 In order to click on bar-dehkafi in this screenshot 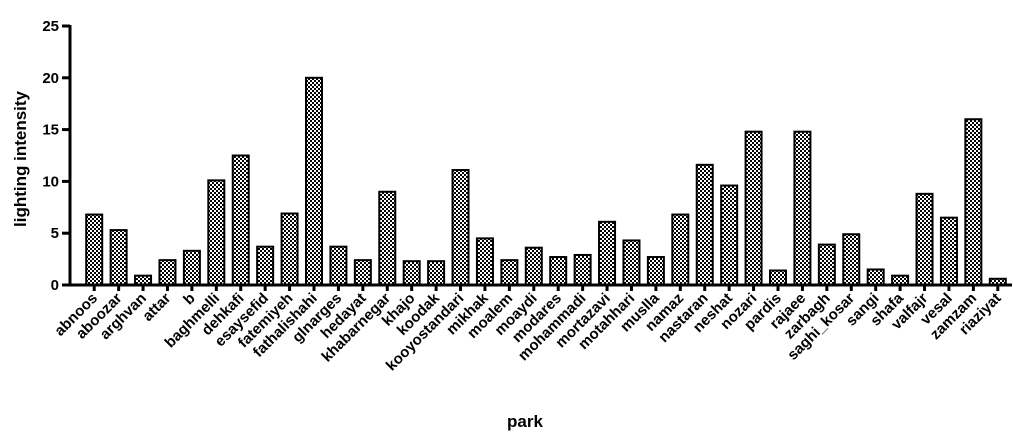, I will do `click(240, 220)`.